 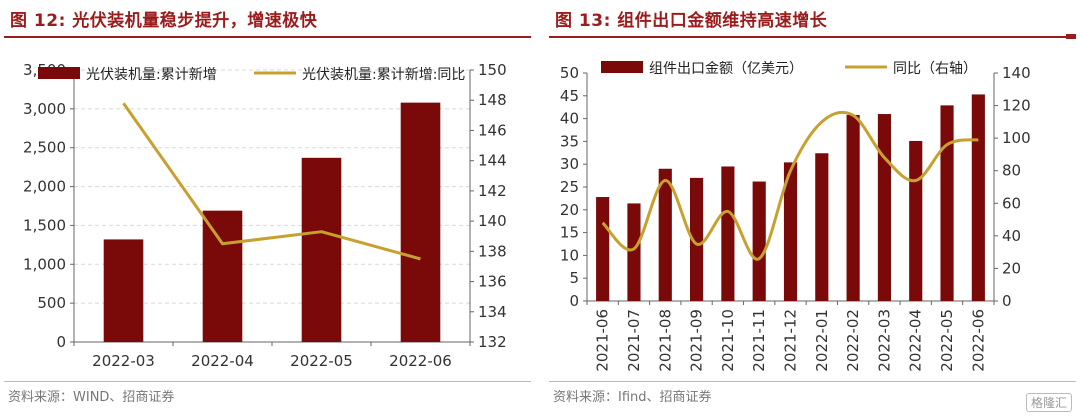 I want to click on watermark-logo: 格隆汇, so click(x=1048, y=402).